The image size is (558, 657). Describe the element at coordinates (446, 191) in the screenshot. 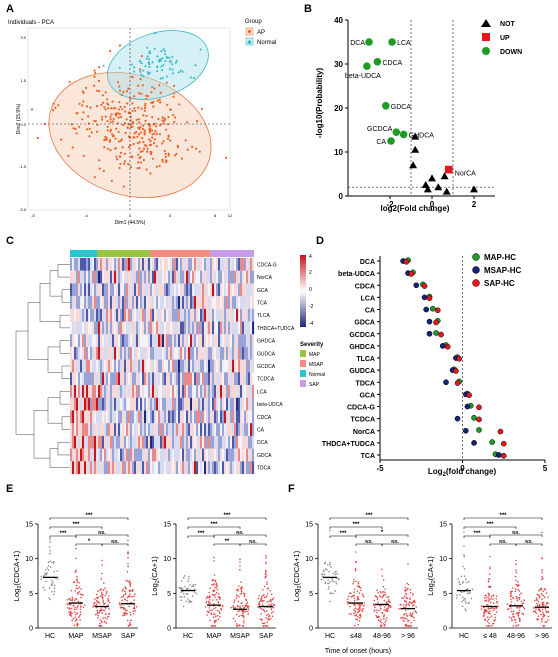

I see `volcano-not-point` at that location.